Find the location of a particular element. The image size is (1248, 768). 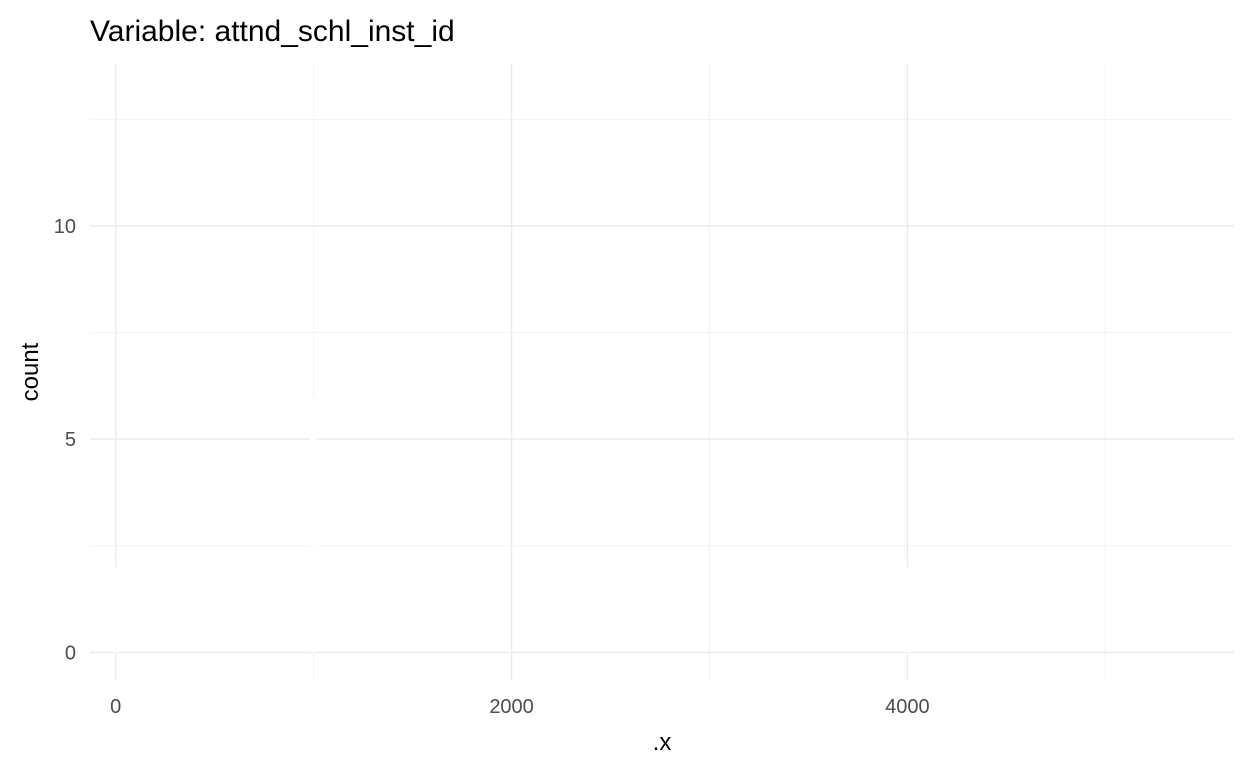

x-axis-ticks: 0 2000 4000 is located at coordinates (520, 707).